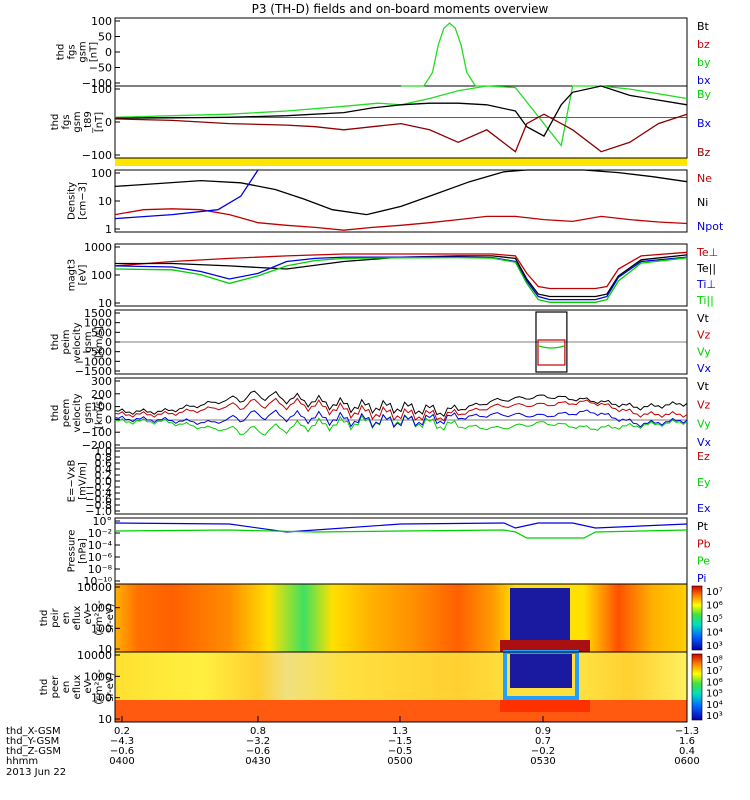  What do you see at coordinates (93, 361) in the screenshot?
I see `y-tick-label: −1000` at bounding box center [93, 361].